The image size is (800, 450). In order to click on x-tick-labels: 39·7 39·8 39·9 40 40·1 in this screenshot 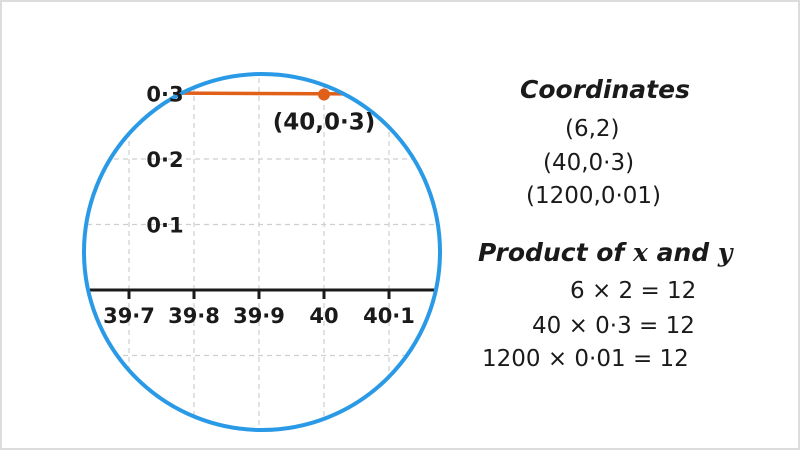, I will do `click(259, 316)`.